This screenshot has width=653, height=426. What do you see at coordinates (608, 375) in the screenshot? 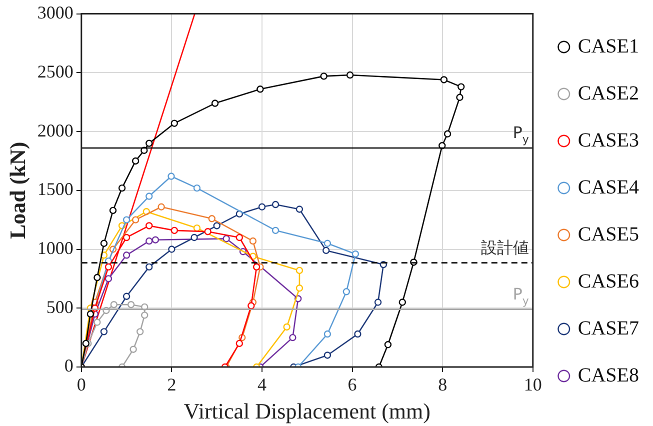
I see `legend-label: CASE8` at bounding box center [608, 375].